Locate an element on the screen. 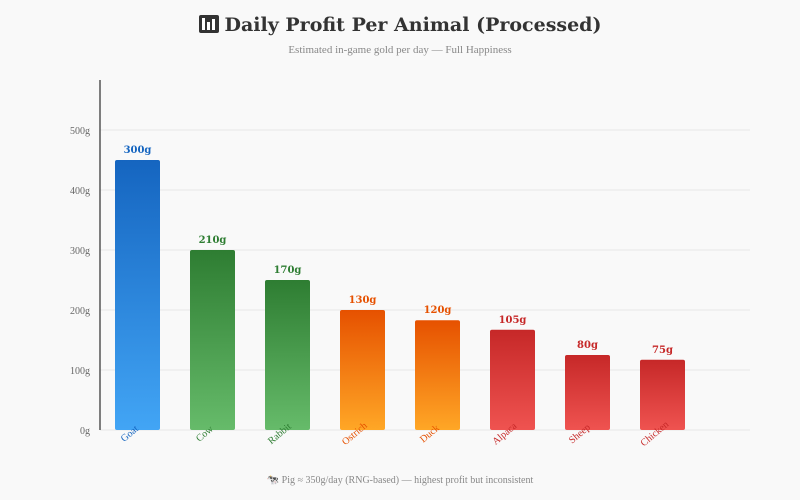 The width and height of the screenshot is (800, 500). data-label: 120g is located at coordinates (438, 310).